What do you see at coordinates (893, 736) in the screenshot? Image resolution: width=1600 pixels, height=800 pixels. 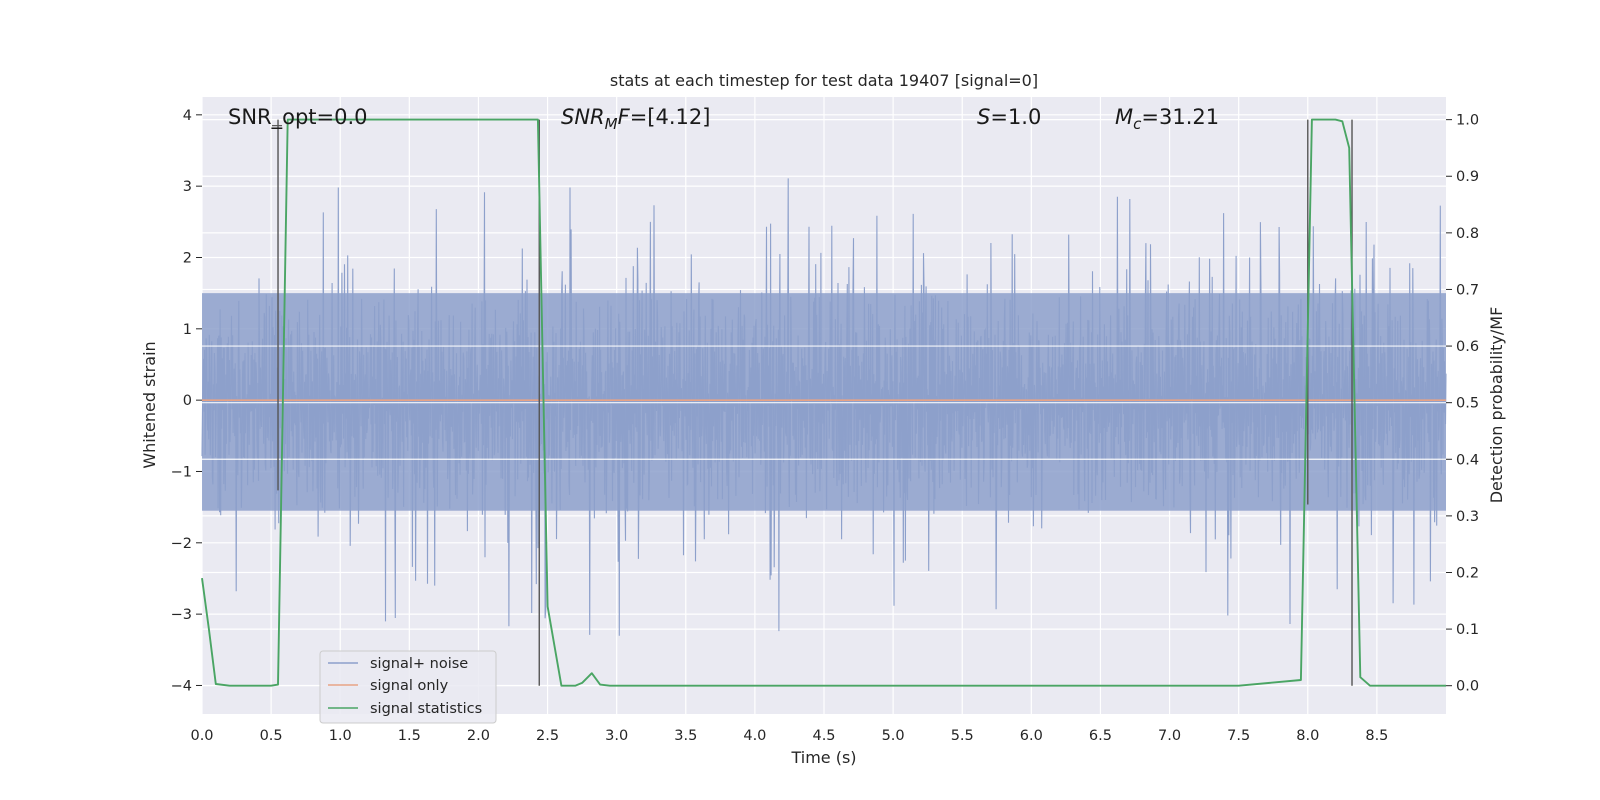 I see `x-tick-label: 5.0` at bounding box center [893, 736].